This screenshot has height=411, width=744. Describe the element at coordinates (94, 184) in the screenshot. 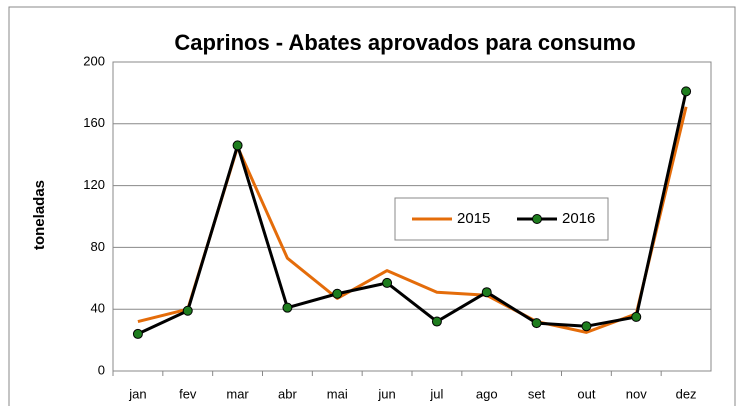

I see `y-tick-label: 120` at that location.